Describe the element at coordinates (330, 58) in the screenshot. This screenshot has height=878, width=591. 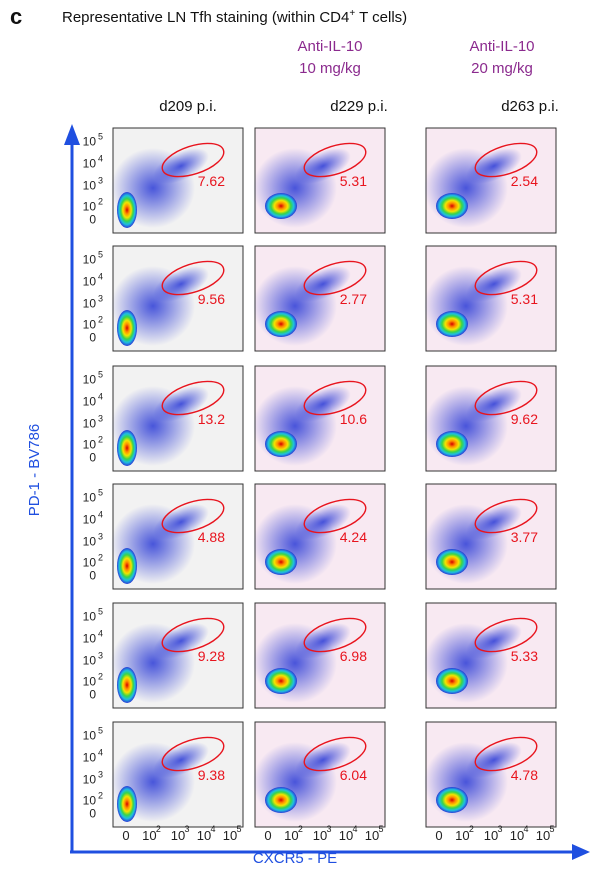
I see `treatment-label-col2: Anti-IL-10 10 mg/kg` at that location.